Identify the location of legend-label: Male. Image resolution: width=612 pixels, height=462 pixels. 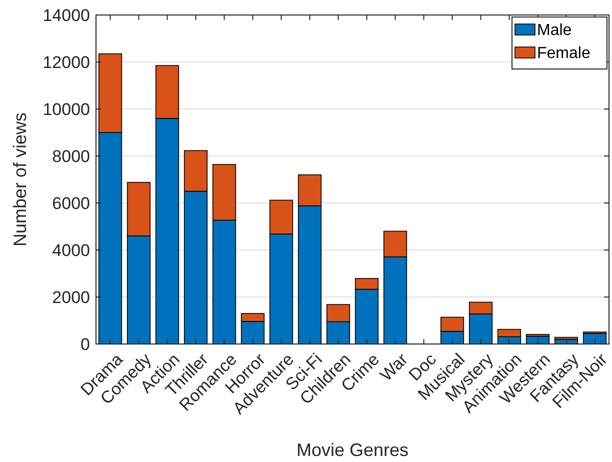
(554, 30).